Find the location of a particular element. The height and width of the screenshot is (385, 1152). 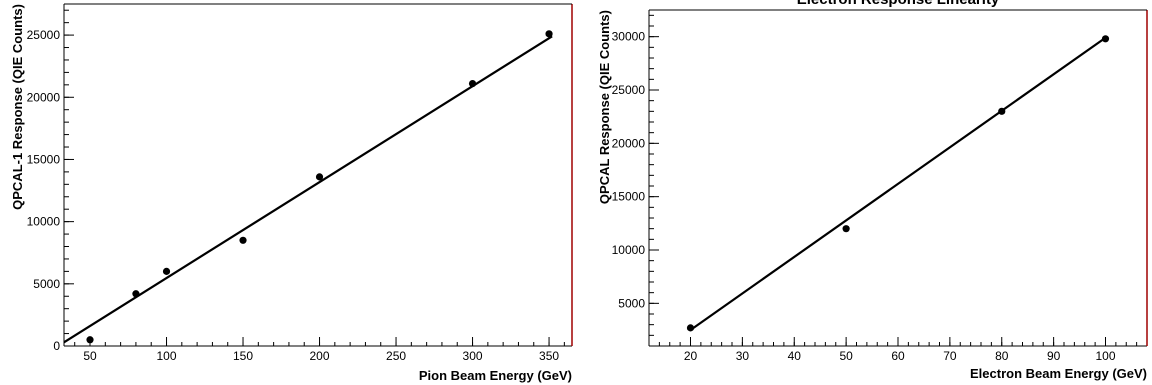

pion-x-tick-label: 350 is located at coordinates (549, 356).